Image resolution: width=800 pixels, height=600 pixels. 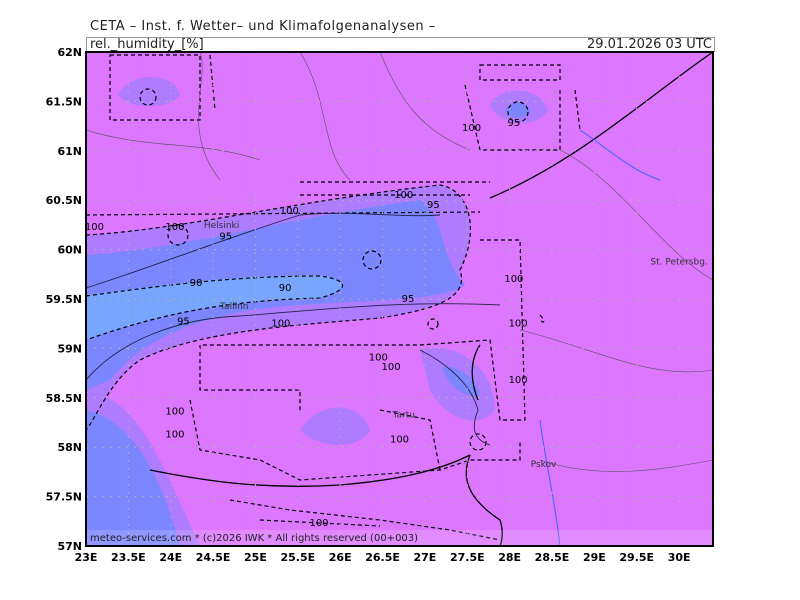 I want to click on city-label: Tallinn, so click(x=233, y=307).